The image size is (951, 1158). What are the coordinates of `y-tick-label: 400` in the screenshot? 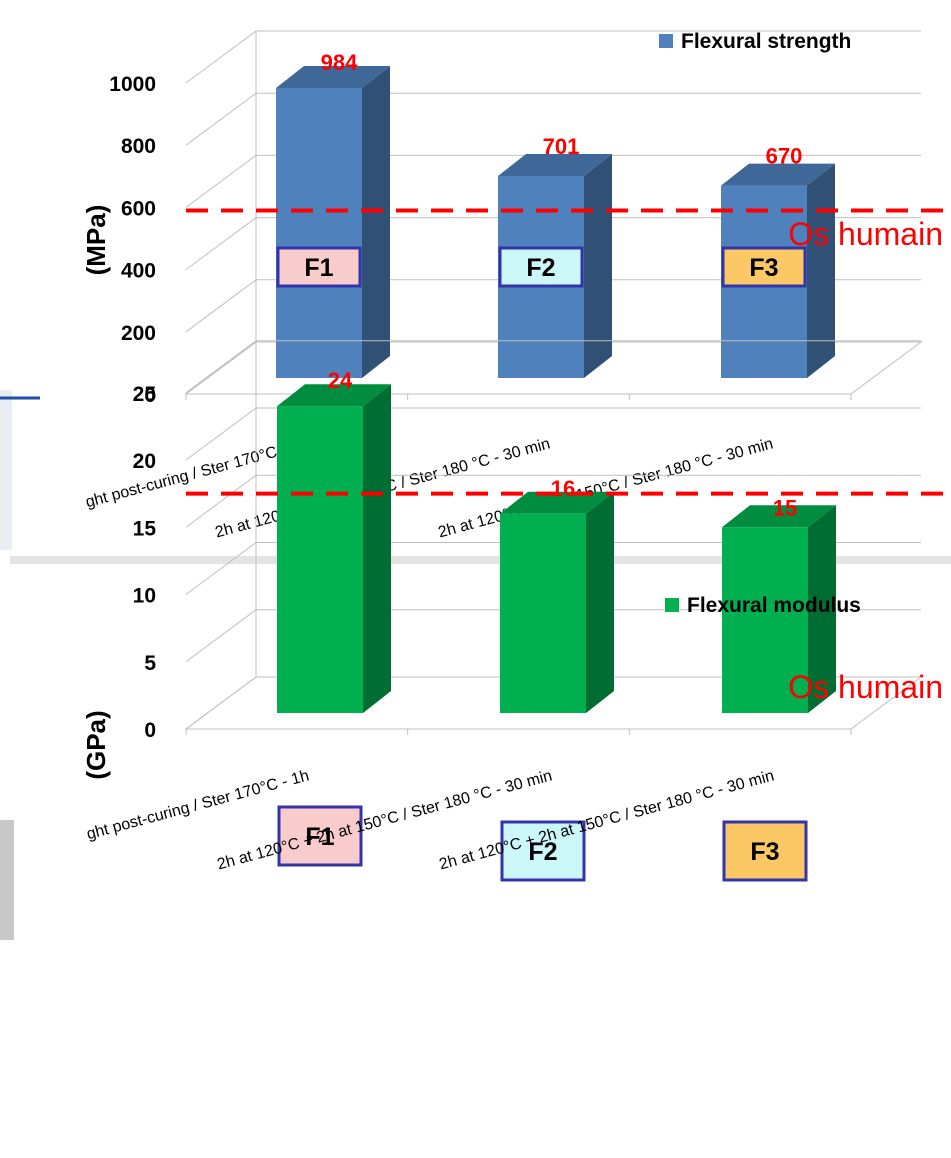 It's located at (138, 271).